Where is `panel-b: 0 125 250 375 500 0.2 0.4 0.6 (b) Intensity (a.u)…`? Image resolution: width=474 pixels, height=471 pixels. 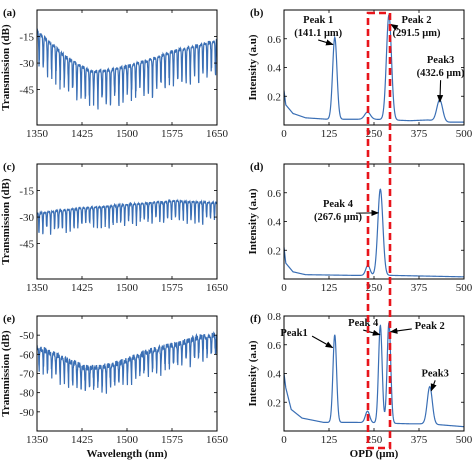
panel-b: 0 125 250 375 500 0.2 0.4 0.6 (b) Intensity (a.u)… is located at coordinates (360, 73).